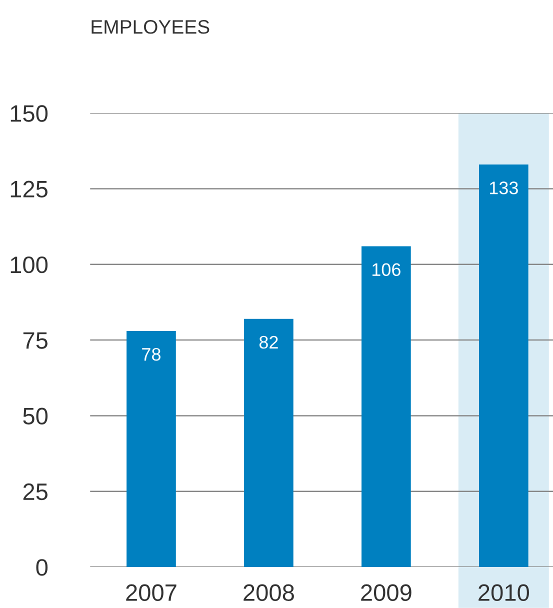 This screenshot has width=553, height=608. Describe the element at coordinates (386, 269) in the screenshot. I see `data-label: 106` at that location.